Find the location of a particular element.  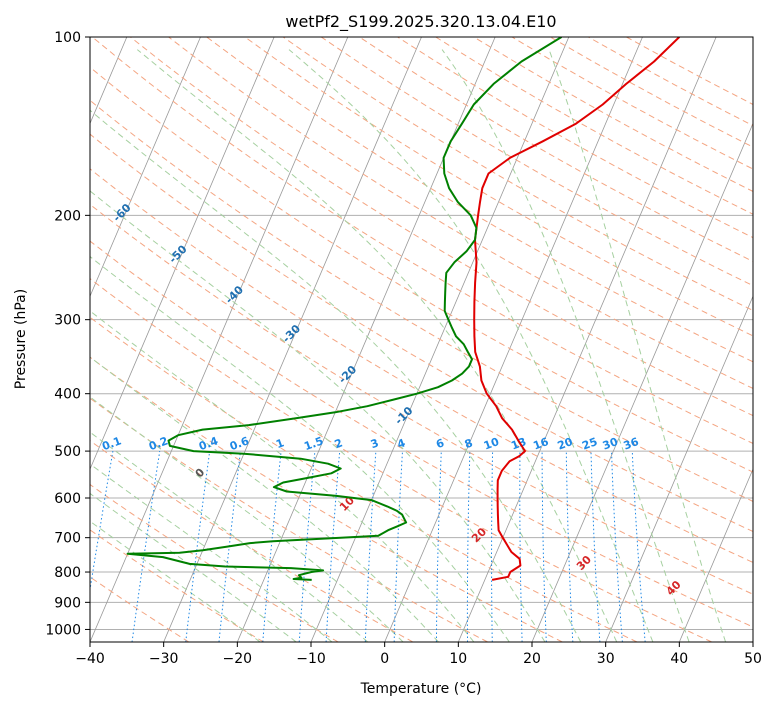

y-tick-label: 300 is located at coordinates (67, 321).